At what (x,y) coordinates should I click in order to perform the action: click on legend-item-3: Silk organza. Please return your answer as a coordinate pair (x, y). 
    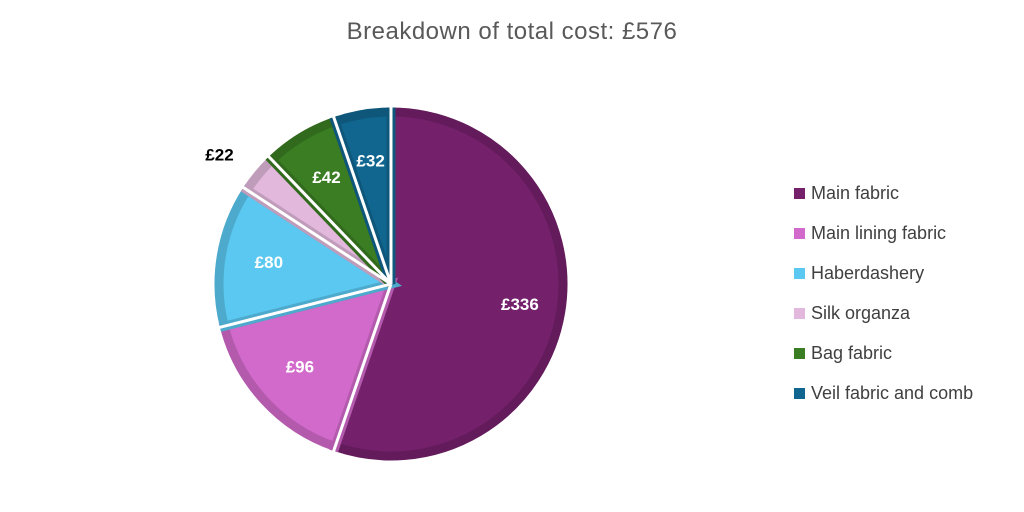
    Looking at the image, I should click on (883, 313).